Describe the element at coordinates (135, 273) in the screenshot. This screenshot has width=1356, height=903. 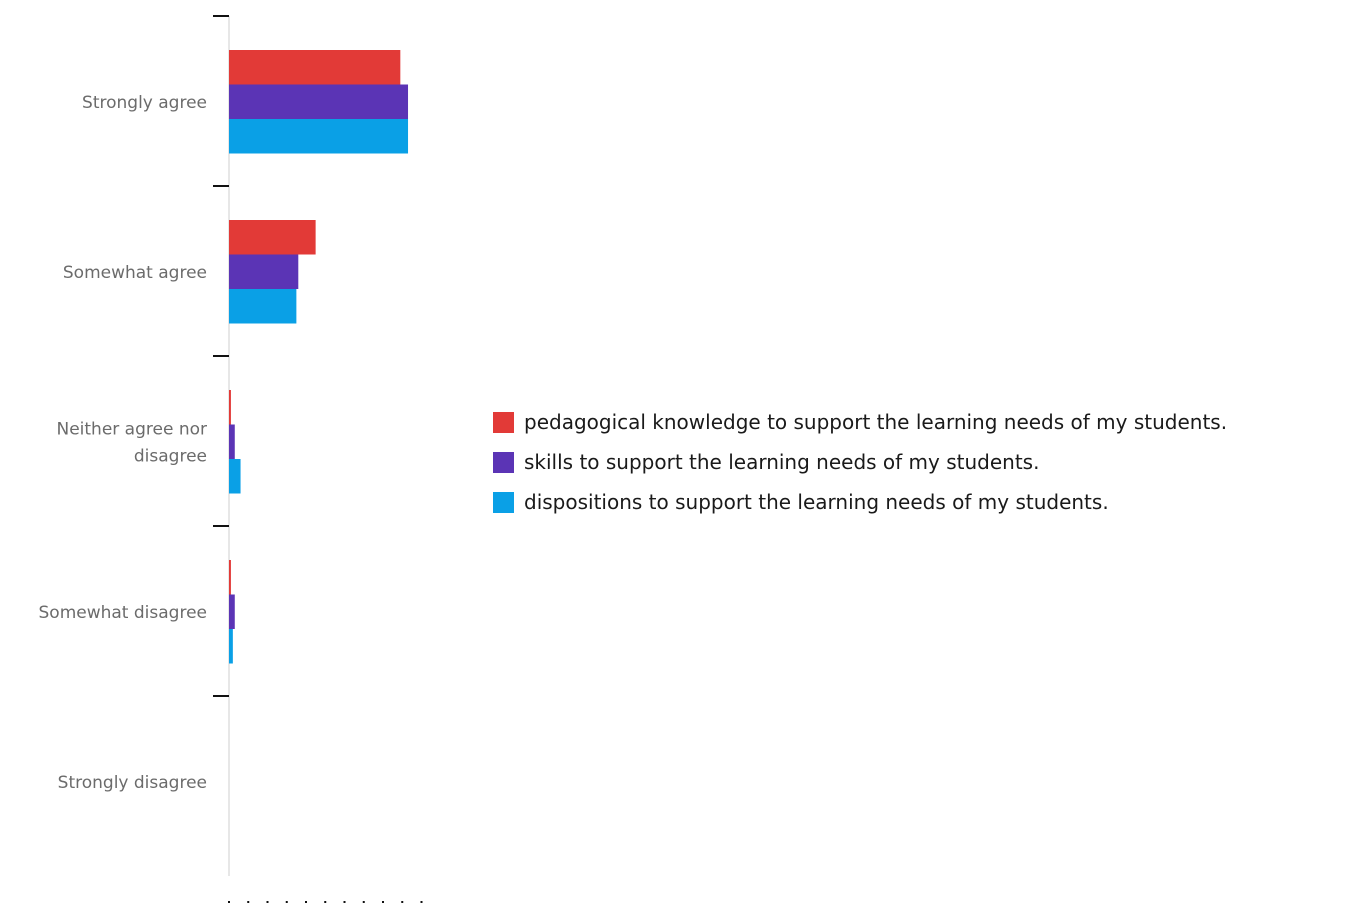
I see `category-label: Somewhat agree` at that location.